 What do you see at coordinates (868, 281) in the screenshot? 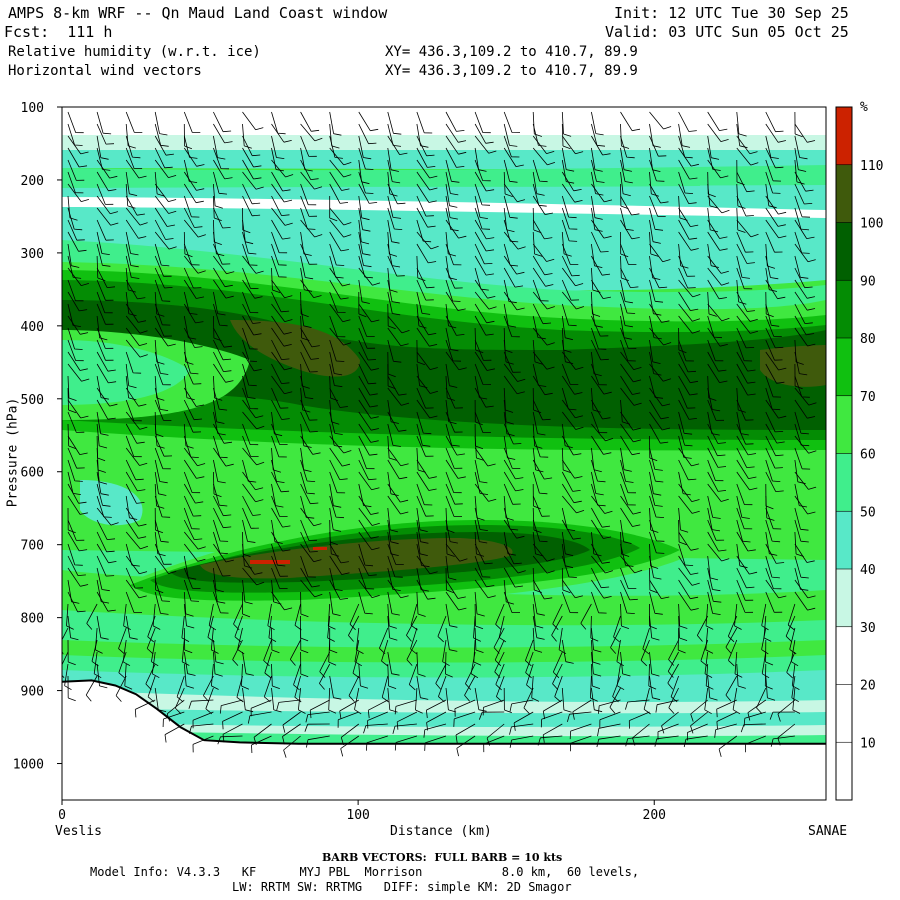
I see `colorbar-label-90: 90` at bounding box center [868, 281].